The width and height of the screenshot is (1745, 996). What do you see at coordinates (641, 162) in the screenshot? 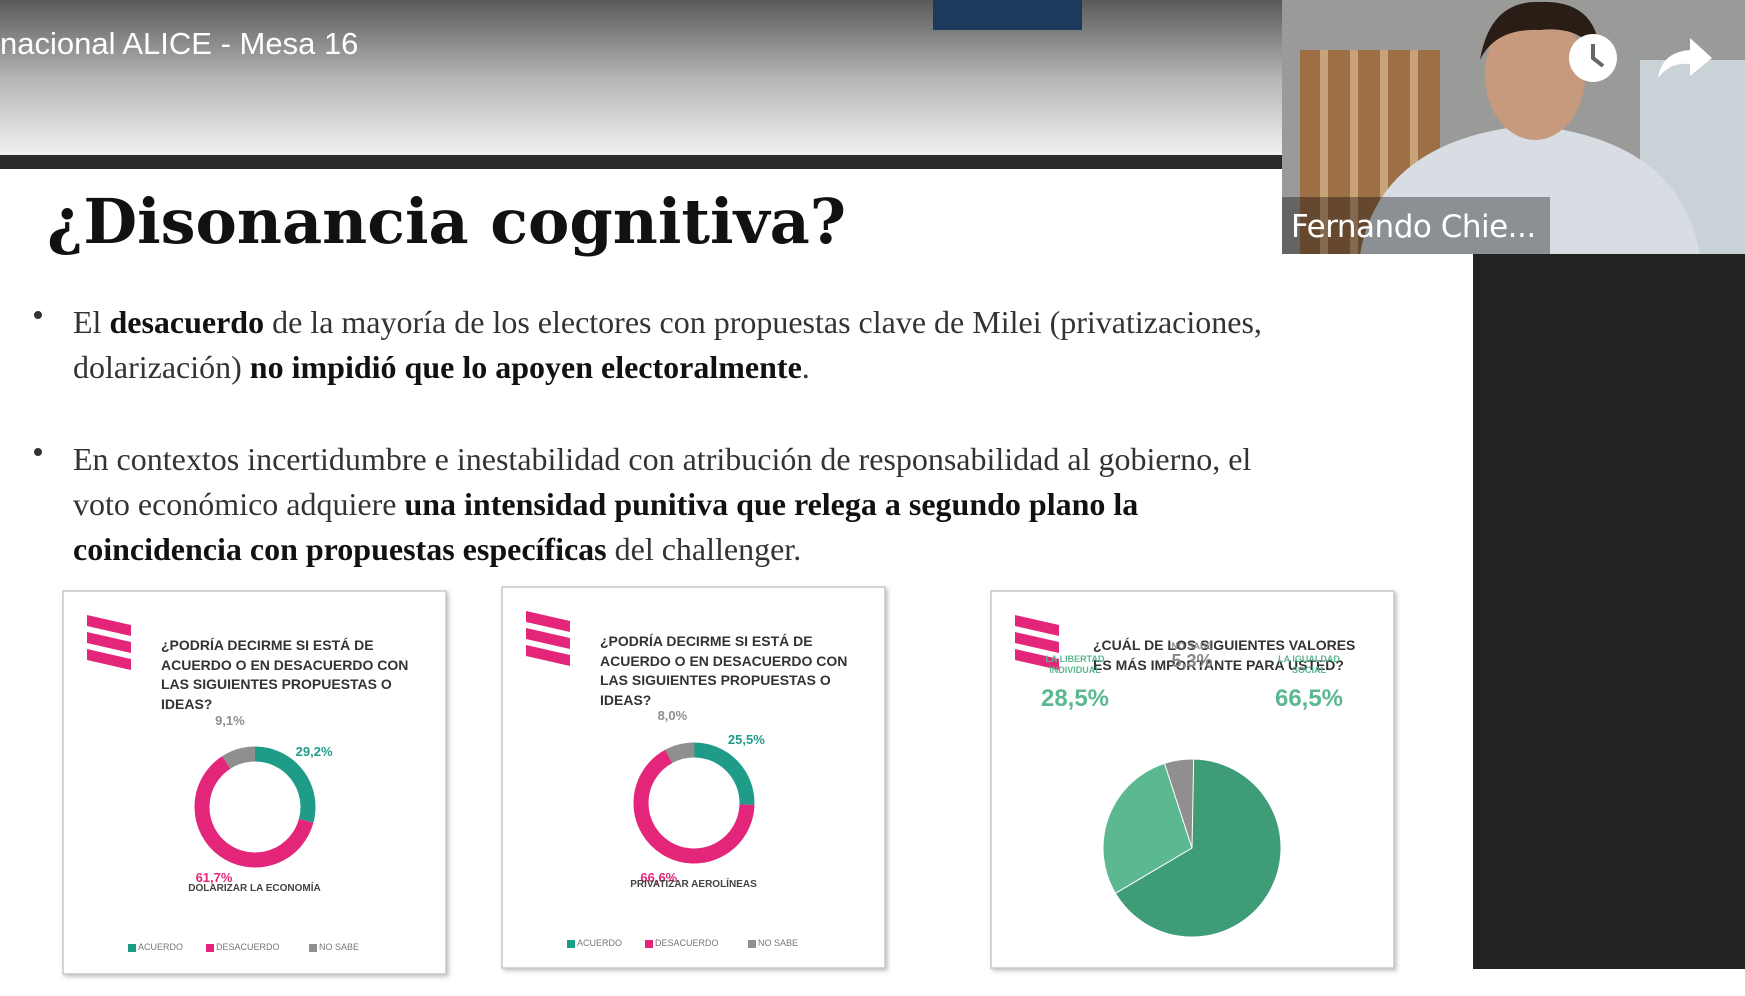
I see `dark-band` at bounding box center [641, 162].